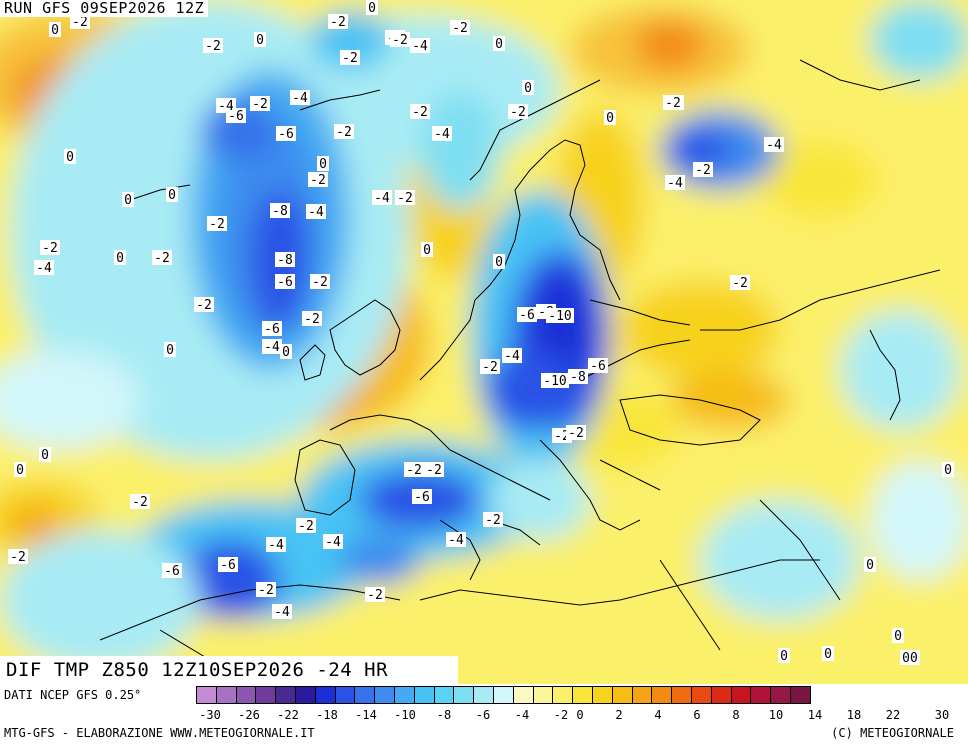 This screenshot has width=968, height=745. I want to click on footer-copyright: (C) METEOGIORNALE, so click(892, 733).